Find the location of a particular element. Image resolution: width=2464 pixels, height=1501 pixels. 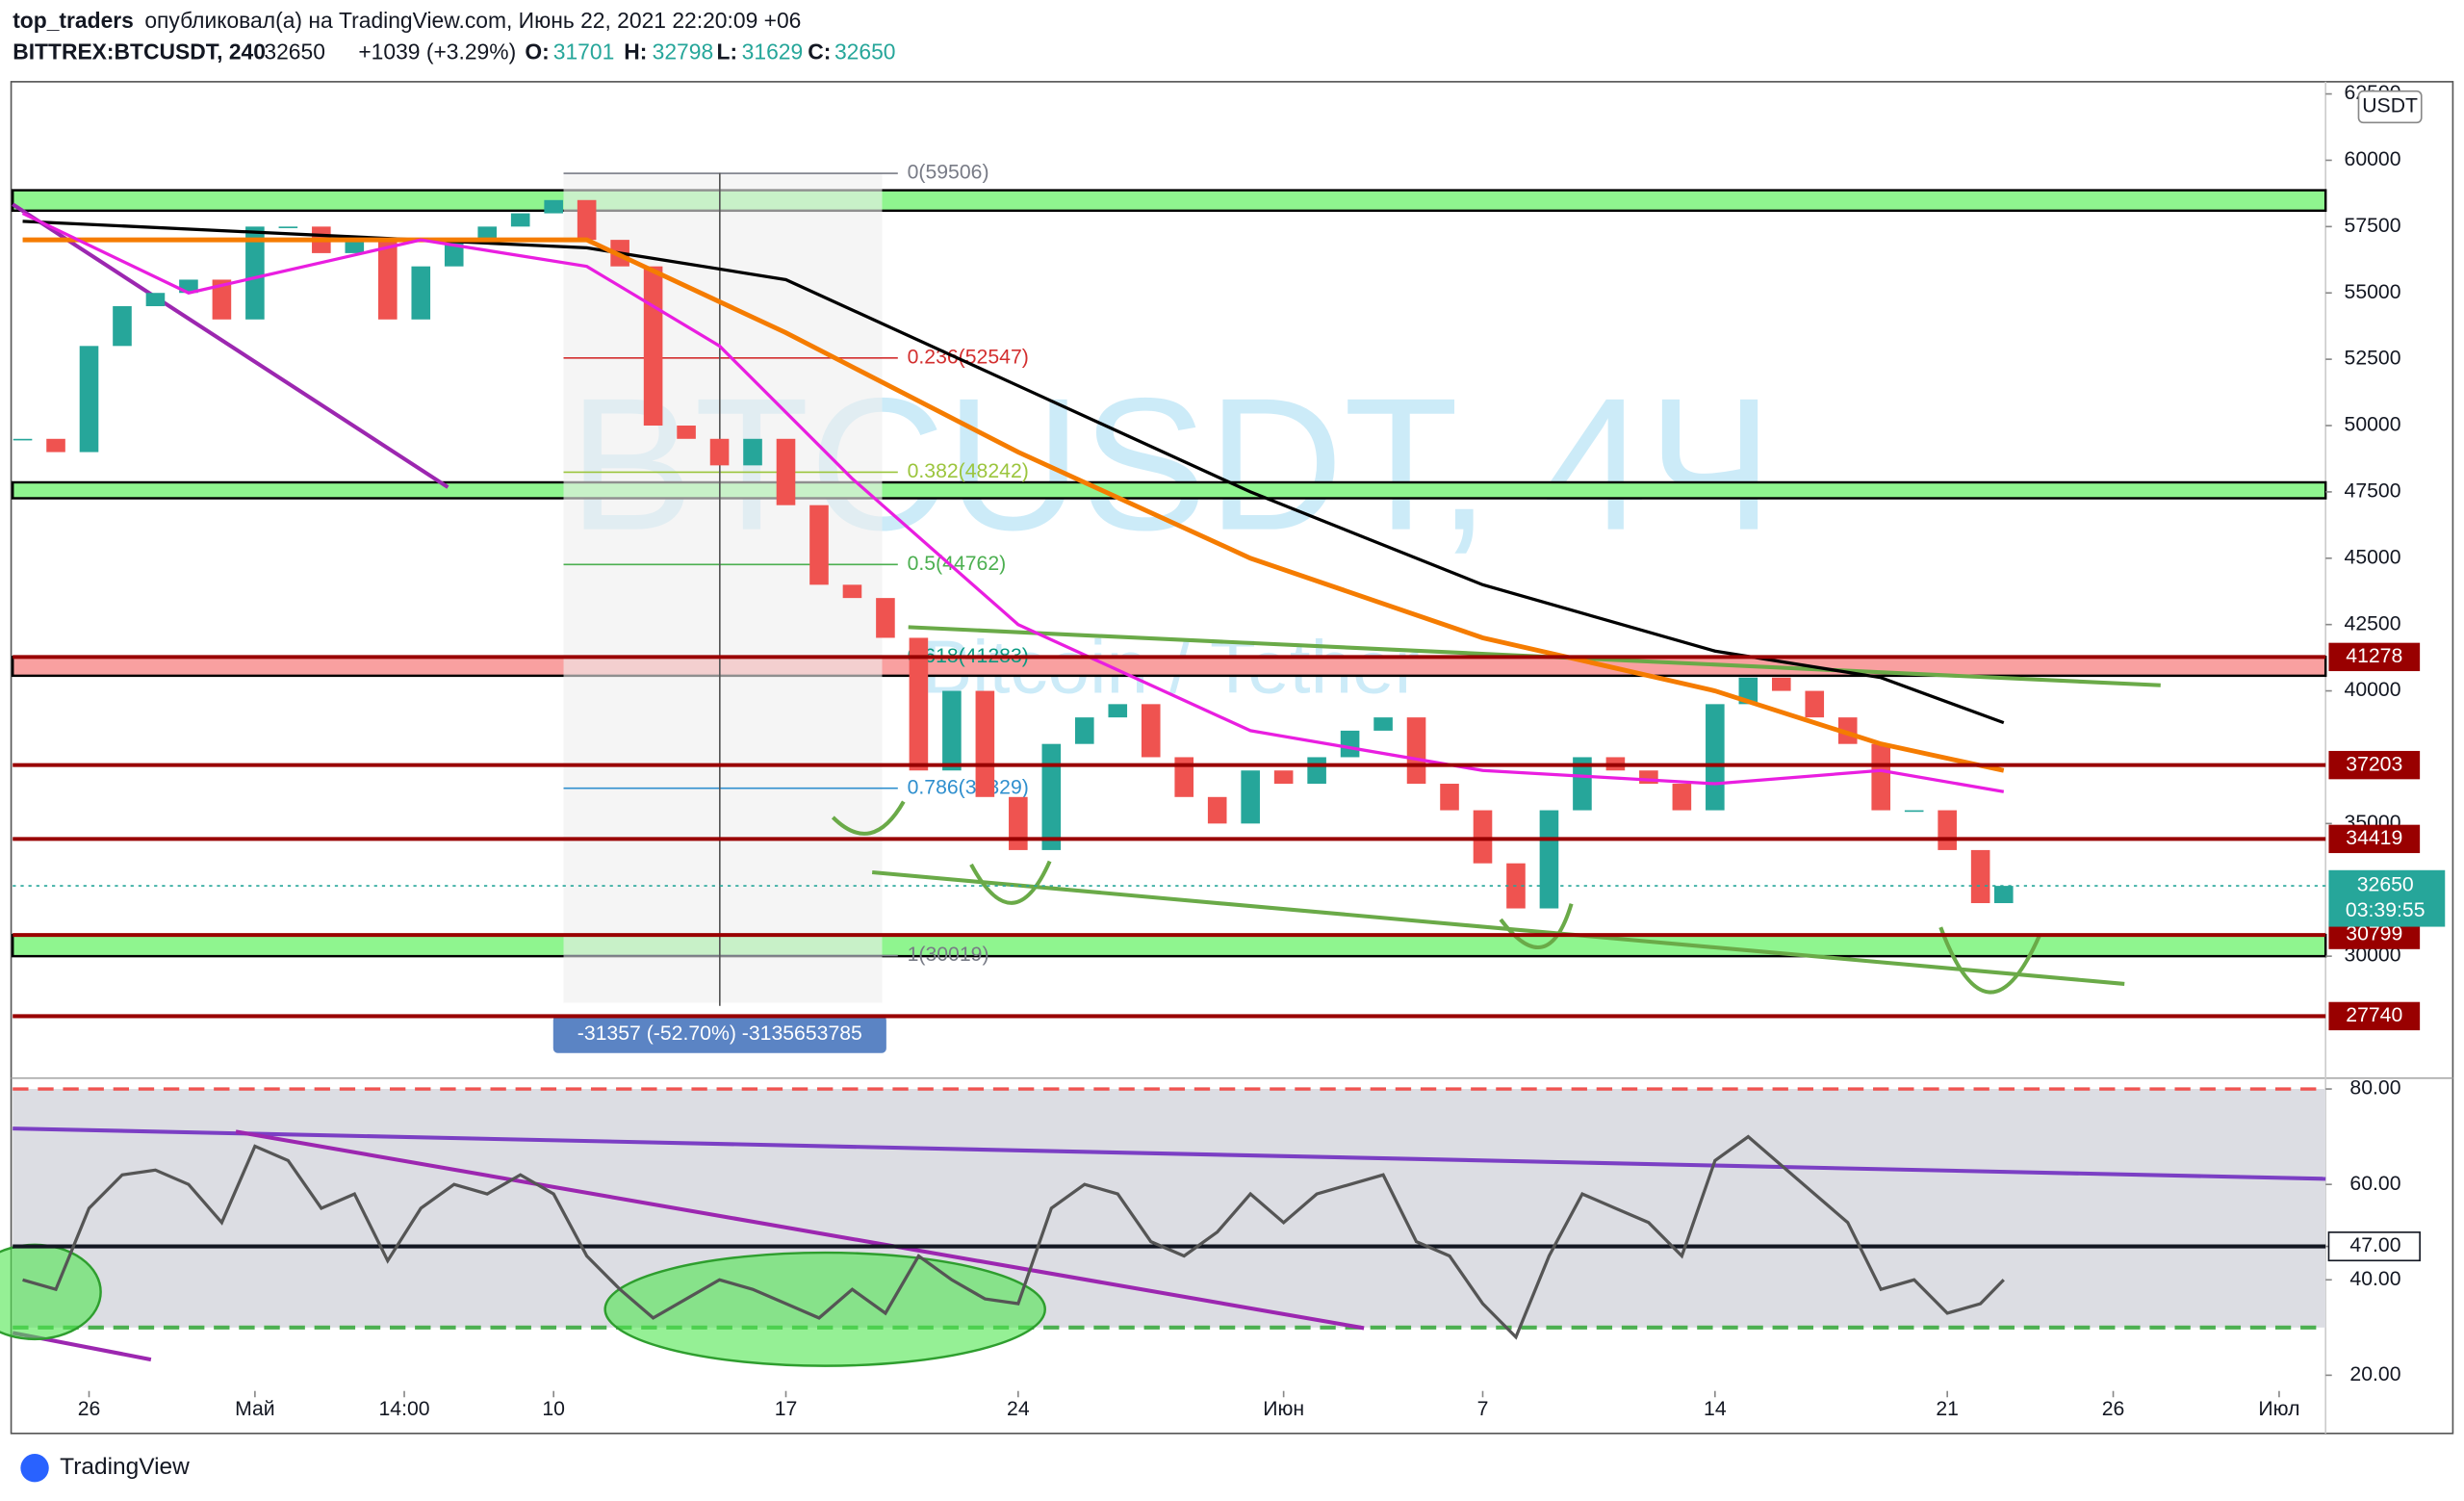

c-label: C: is located at coordinates (819, 52).